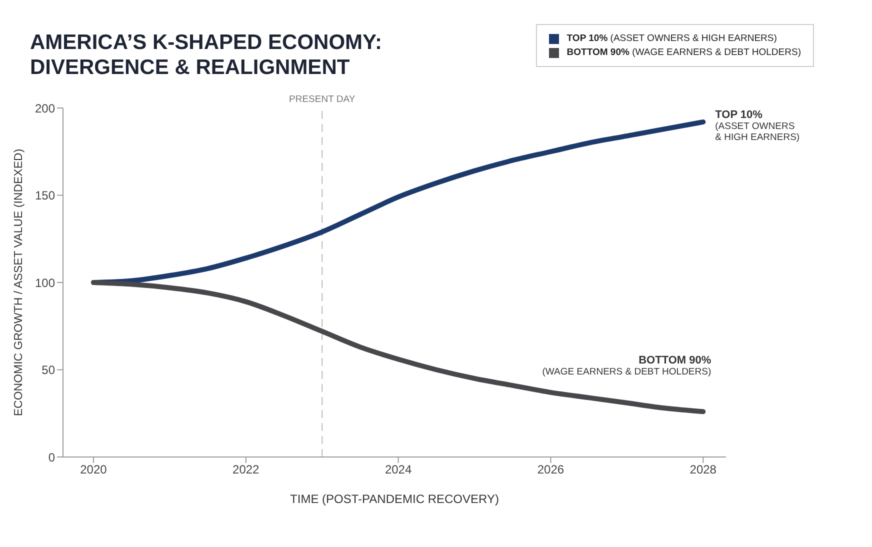 The height and width of the screenshot is (547, 872). I want to click on x-axis-title: TIME (POST-PANDEMIC RECOVERY), so click(394, 499).